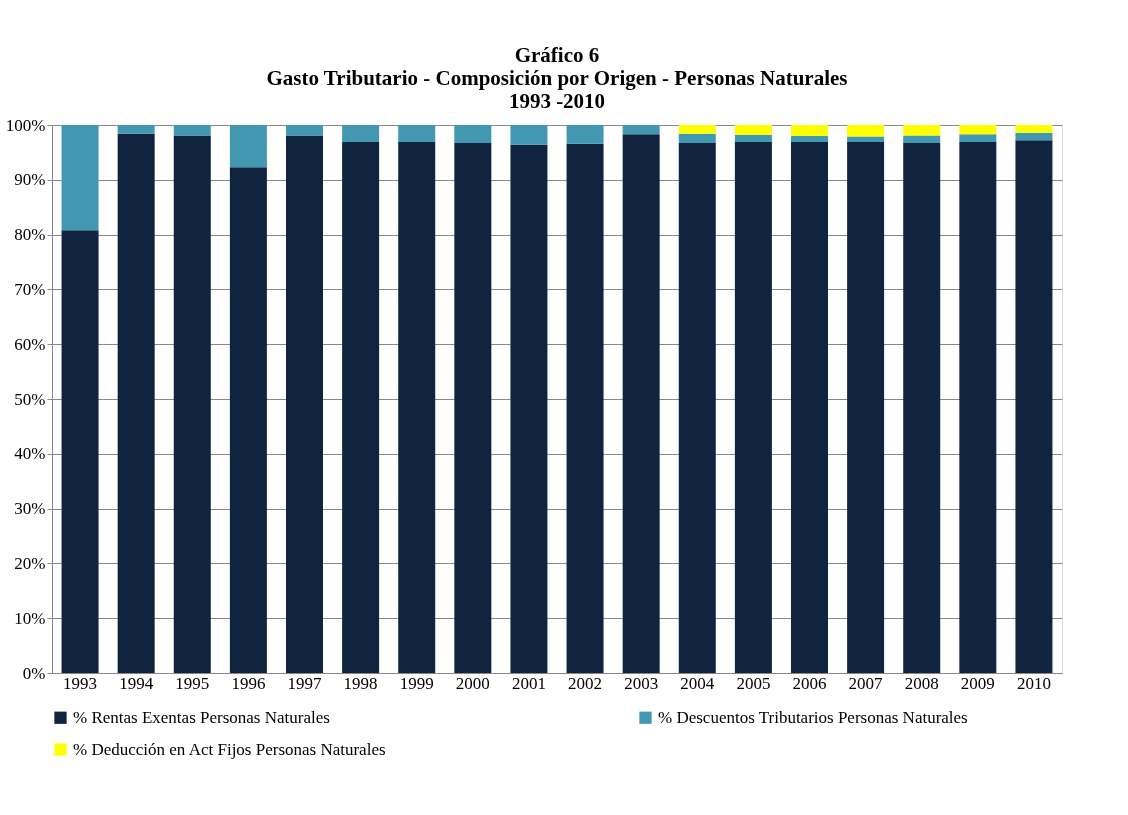 The height and width of the screenshot is (815, 1128). What do you see at coordinates (813, 717) in the screenshot?
I see `legend-label: % Descuentos Tributarios Personas Naturales` at bounding box center [813, 717].